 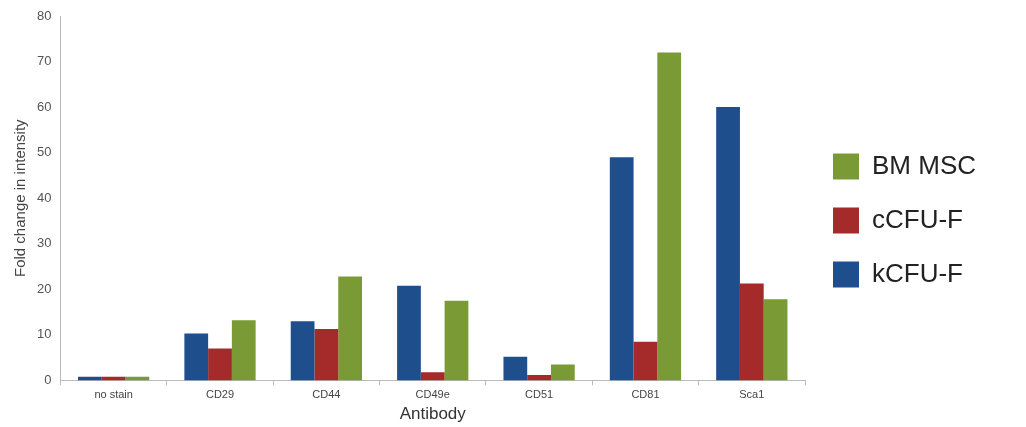 I want to click on x-tick-label: CD81, so click(x=645, y=394).